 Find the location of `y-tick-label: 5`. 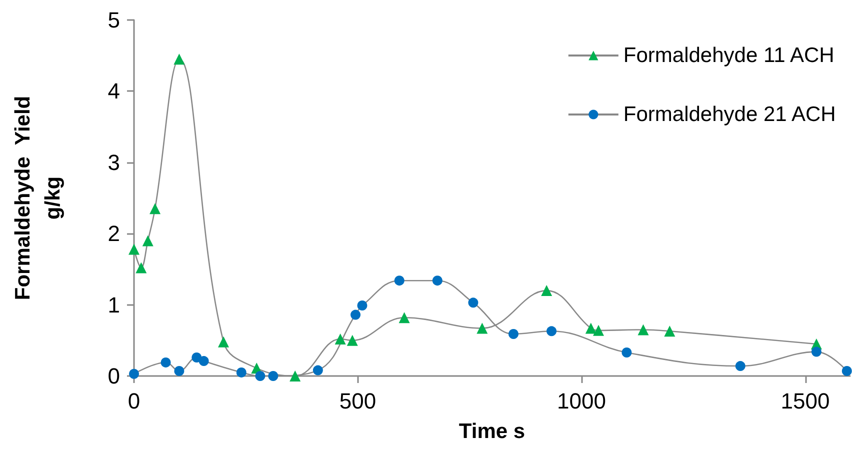

y-tick-label: 5 is located at coordinates (114, 20).